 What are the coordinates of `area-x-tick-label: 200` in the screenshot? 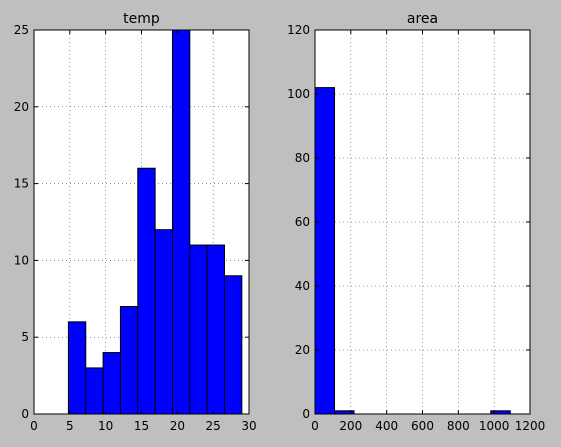 It's located at (350, 426).